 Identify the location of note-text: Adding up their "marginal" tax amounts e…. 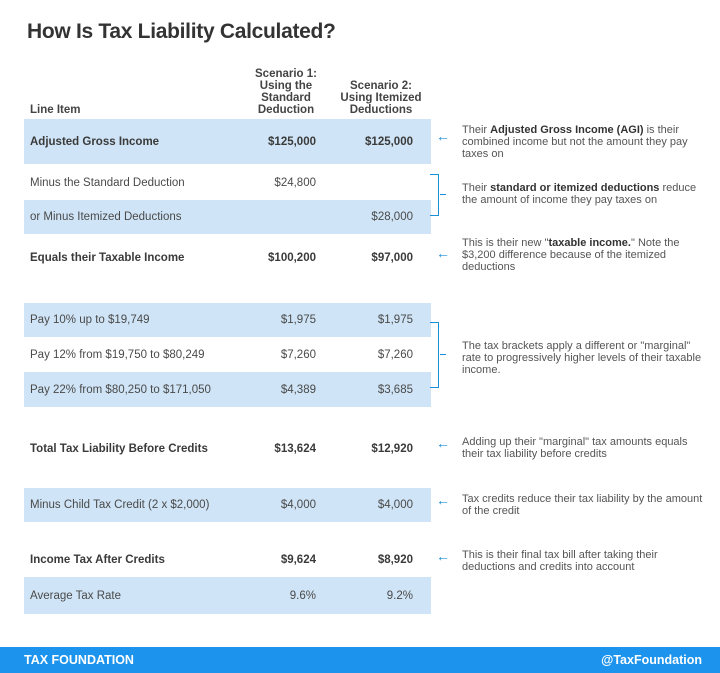
(575, 448).